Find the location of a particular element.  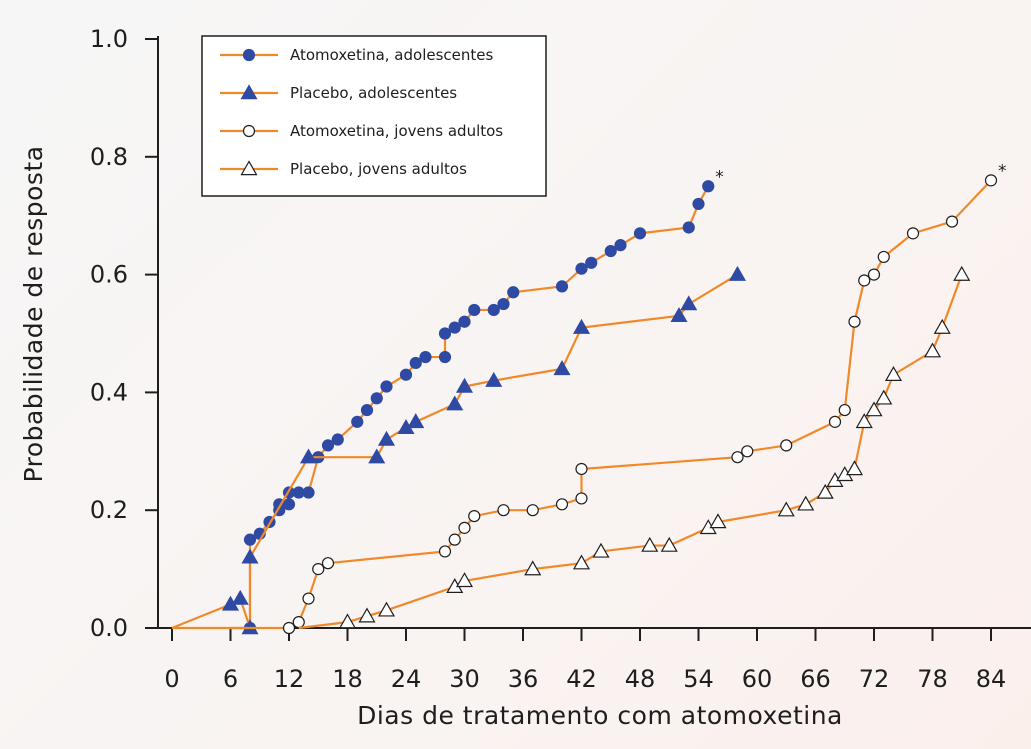

y-tick-label: 0.0 is located at coordinates (109, 628).